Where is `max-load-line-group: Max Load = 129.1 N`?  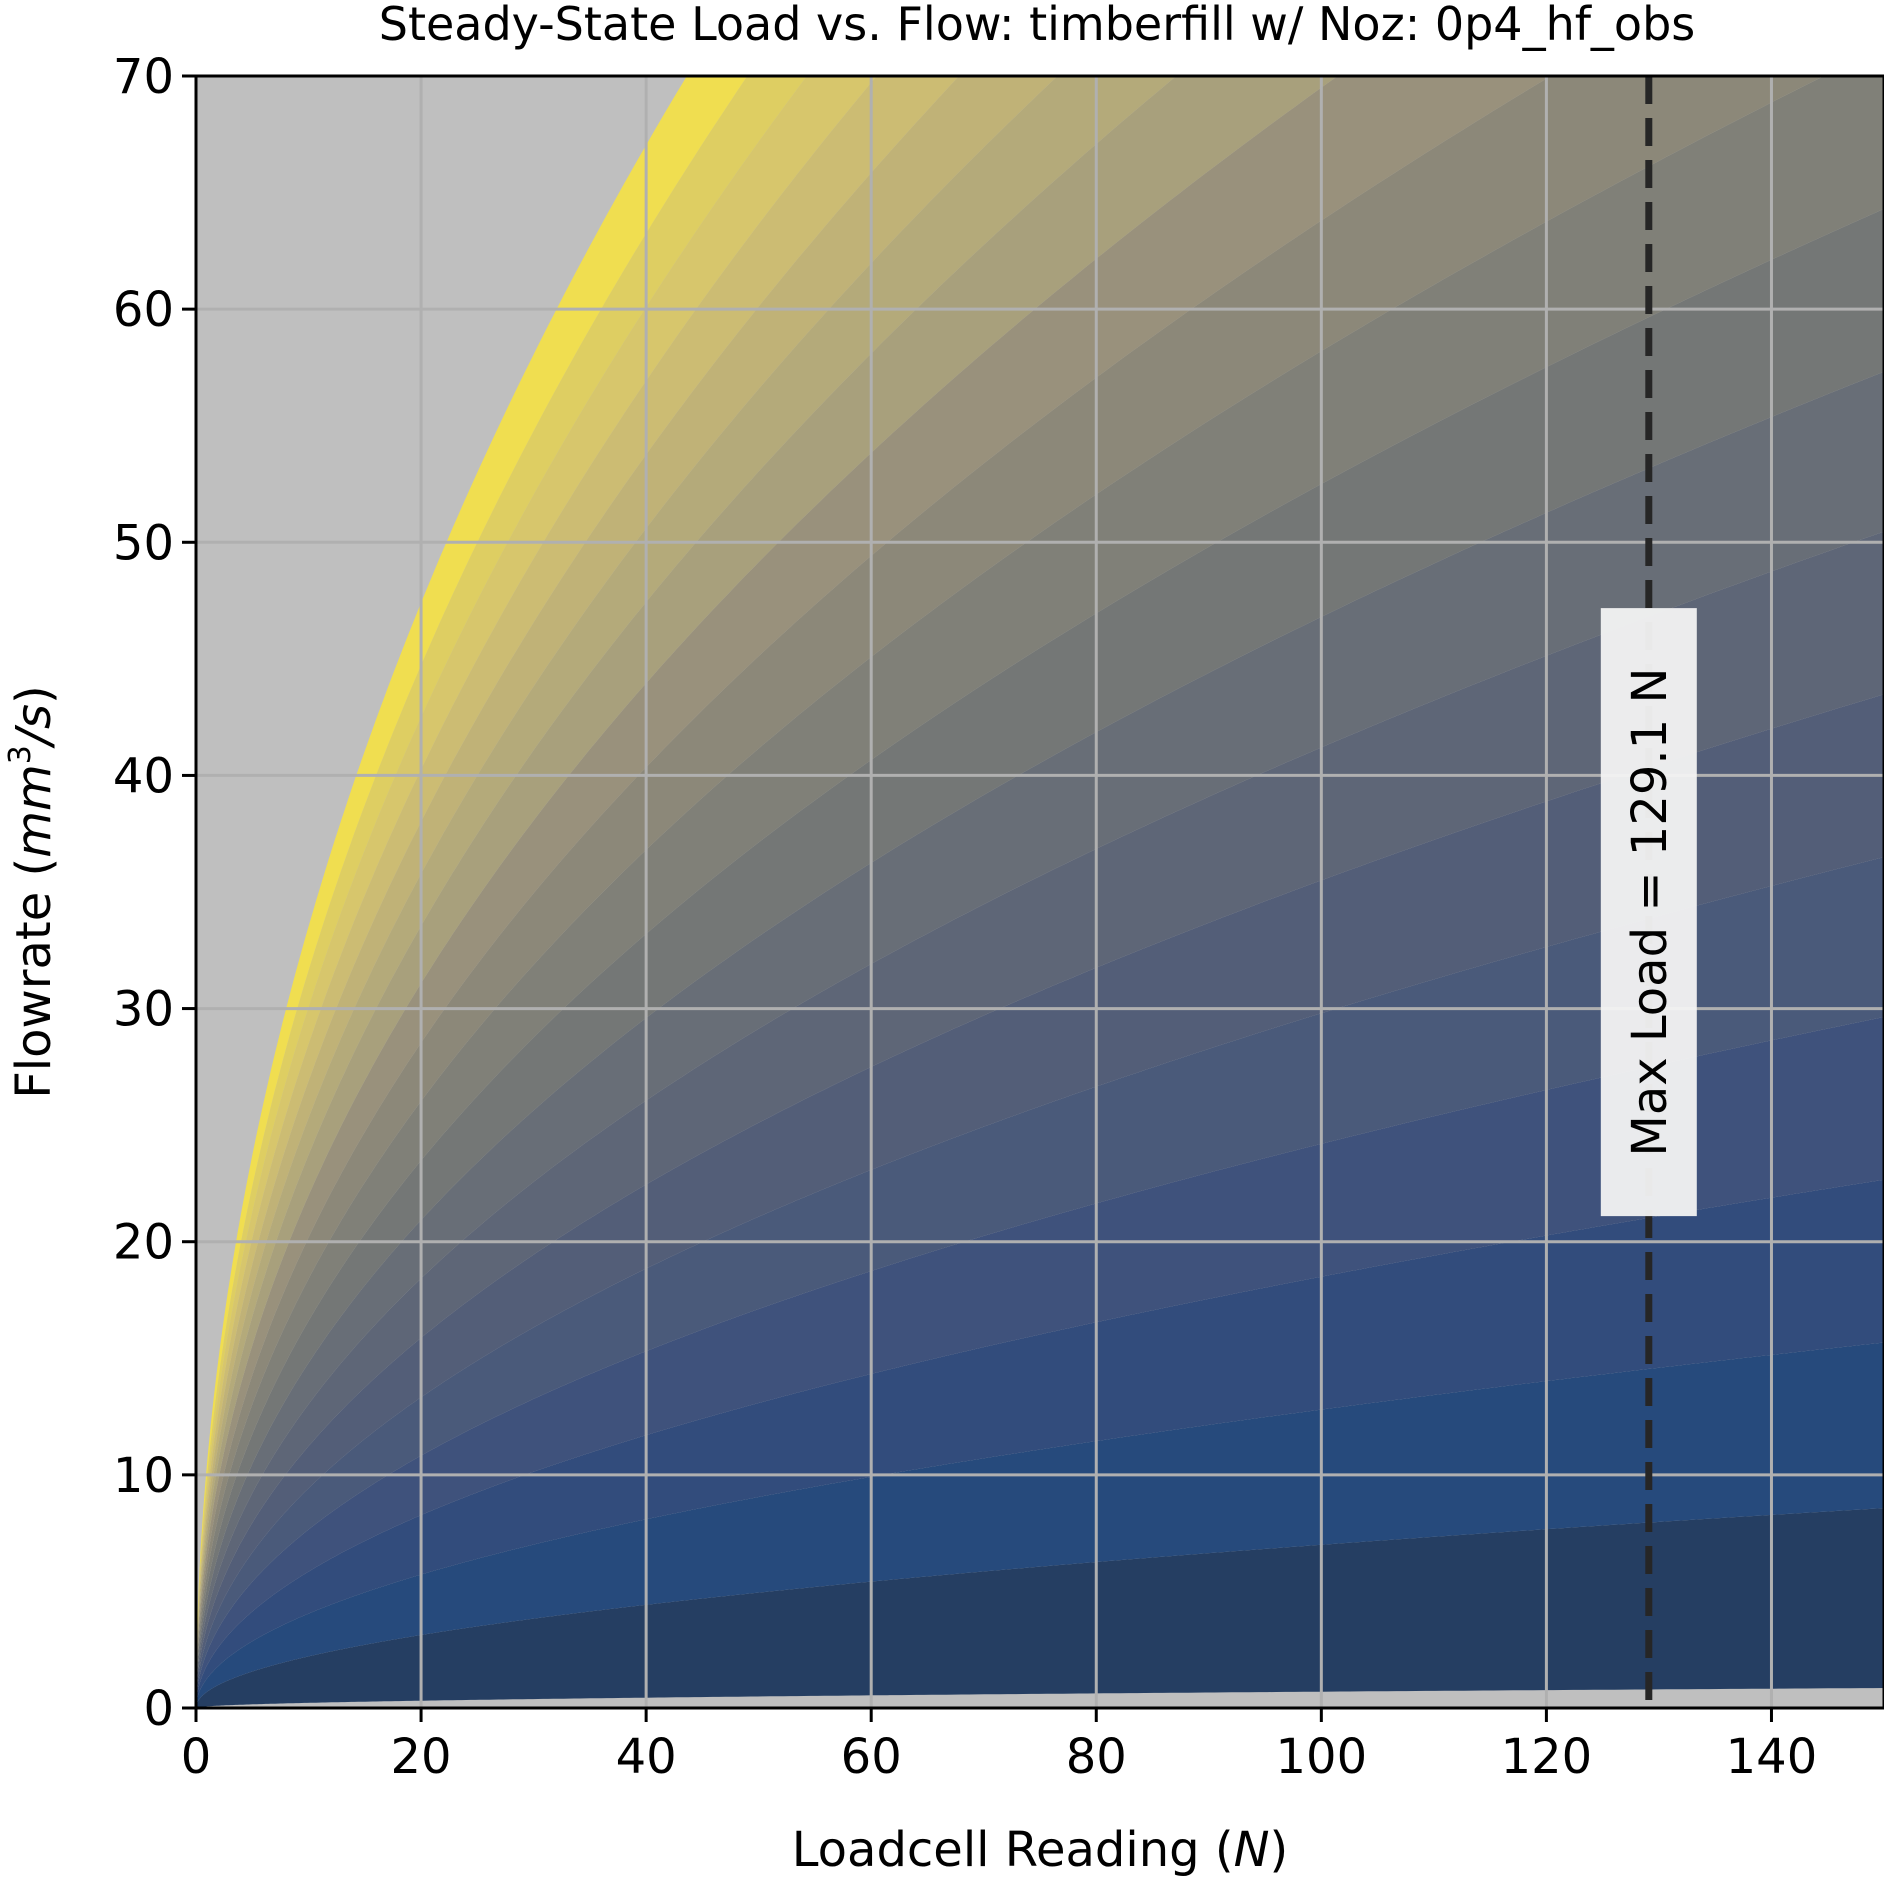
max-load-line-group: Max Load = 129.1 N is located at coordinates (1648, 892).